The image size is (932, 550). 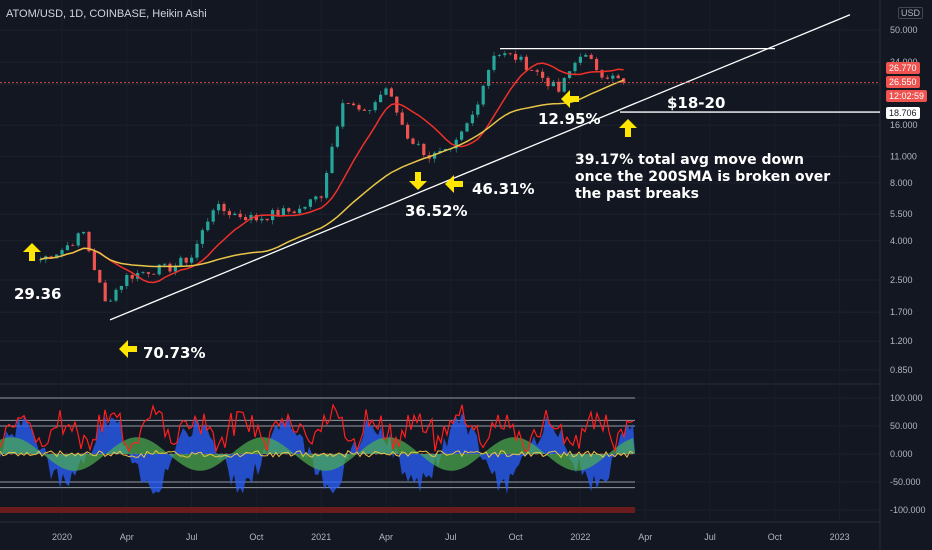 I want to click on price-tick: 5.500, so click(x=901, y=214).